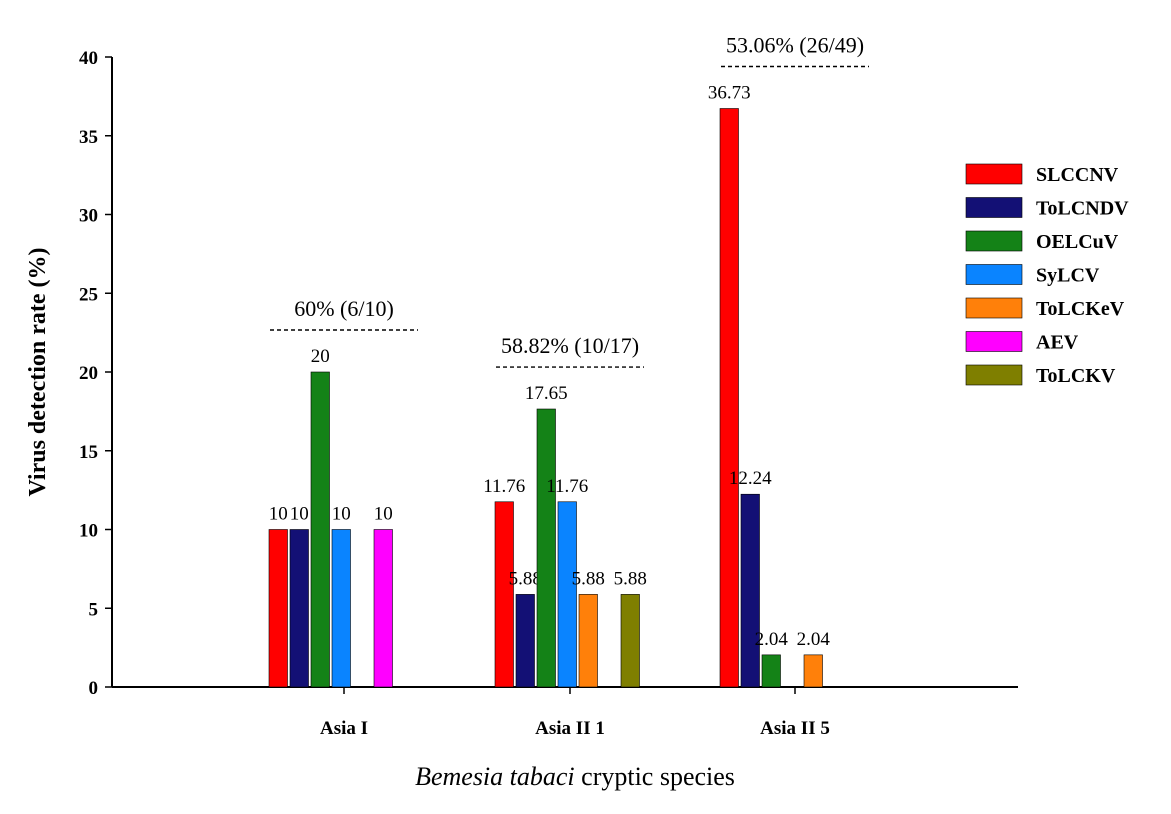  What do you see at coordinates (278, 514) in the screenshot?
I see `data-label-slccnv-asia-i: 10` at bounding box center [278, 514].